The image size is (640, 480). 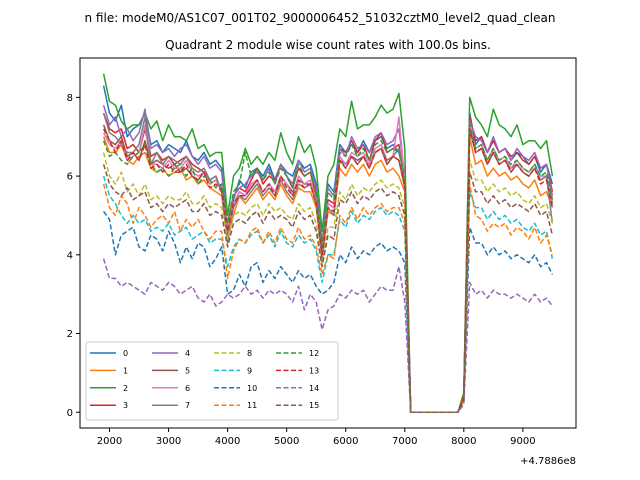 I want to click on y-tick-label: 4, so click(x=70, y=255).